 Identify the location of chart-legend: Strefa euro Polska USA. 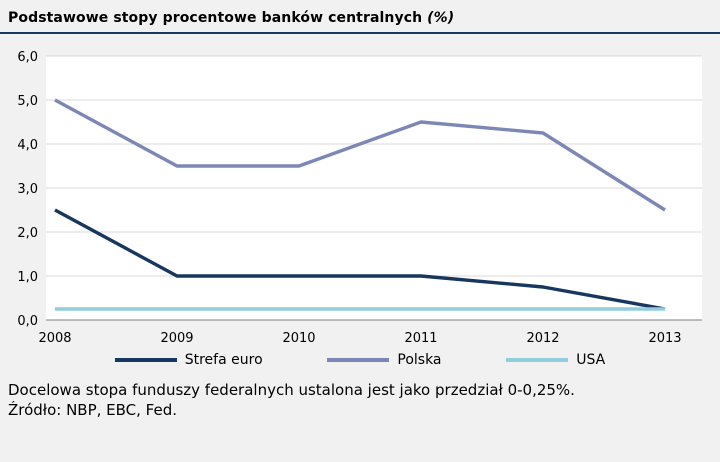
(360, 357).